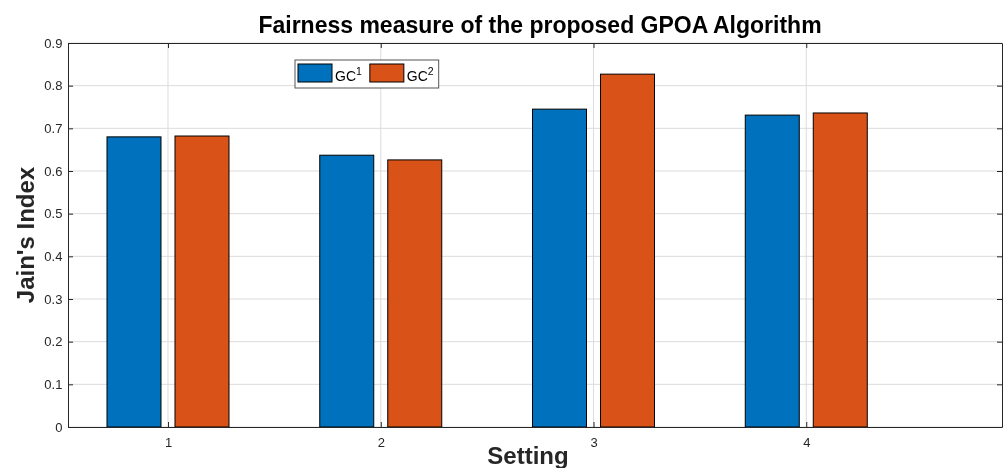  I want to click on legend-label: GC$^{2}$, so click(420, 74).